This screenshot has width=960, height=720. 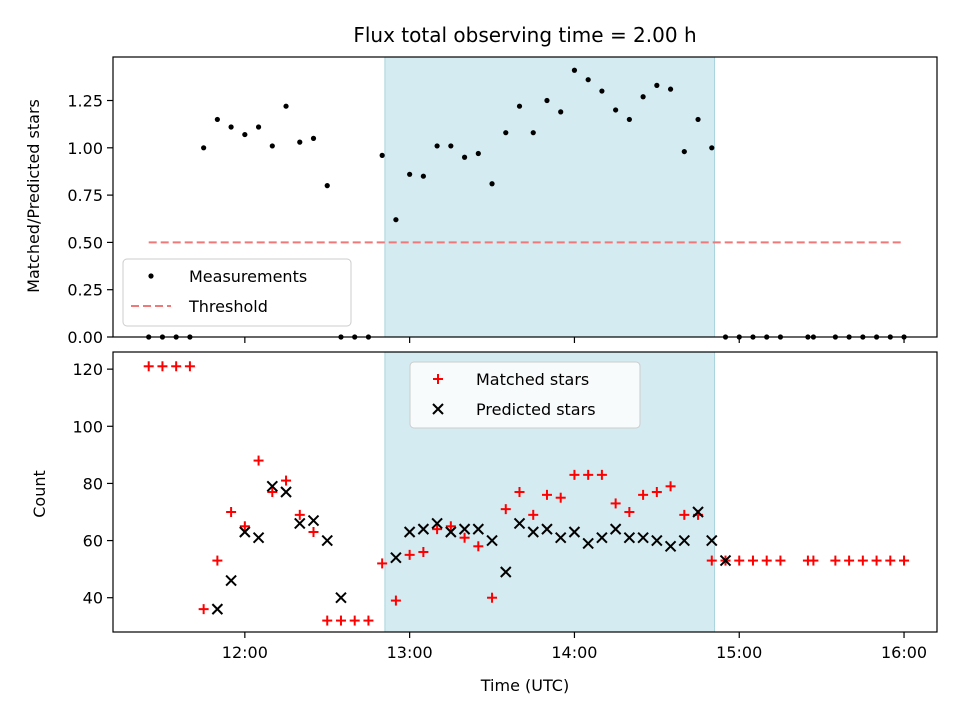 I want to click on y-tick-label: 0.50, so click(x=85, y=242).